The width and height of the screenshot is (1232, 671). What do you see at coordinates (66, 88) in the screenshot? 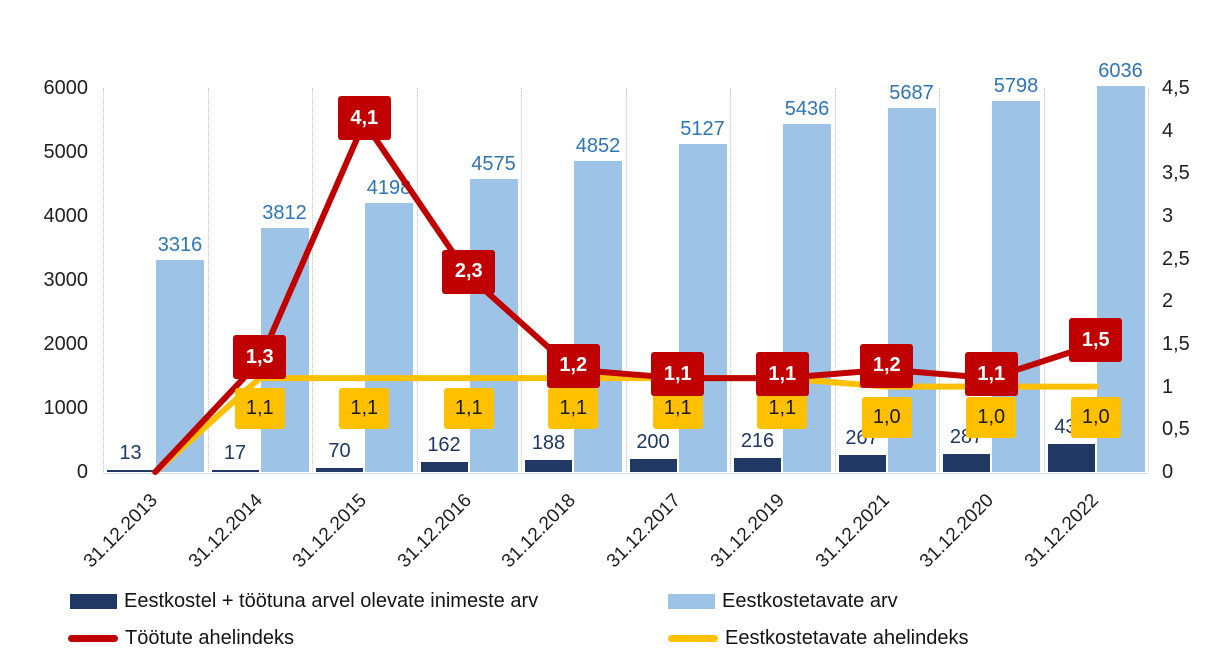
I see `left-axis-tick: 6000` at bounding box center [66, 88].